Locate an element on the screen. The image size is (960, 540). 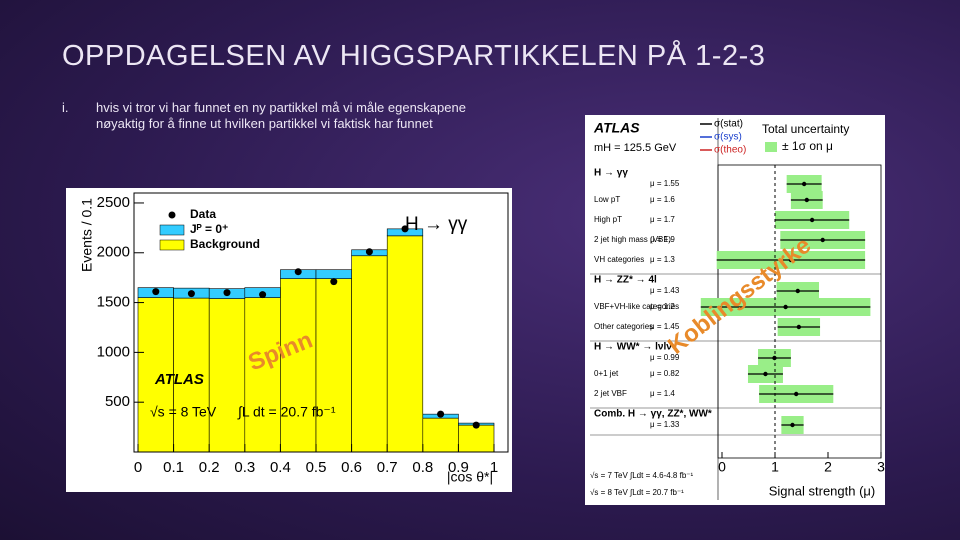
footnote: √s = 8 TeV ∫Ldt = 20.7 fb⁻¹ is located at coordinates (637, 492).